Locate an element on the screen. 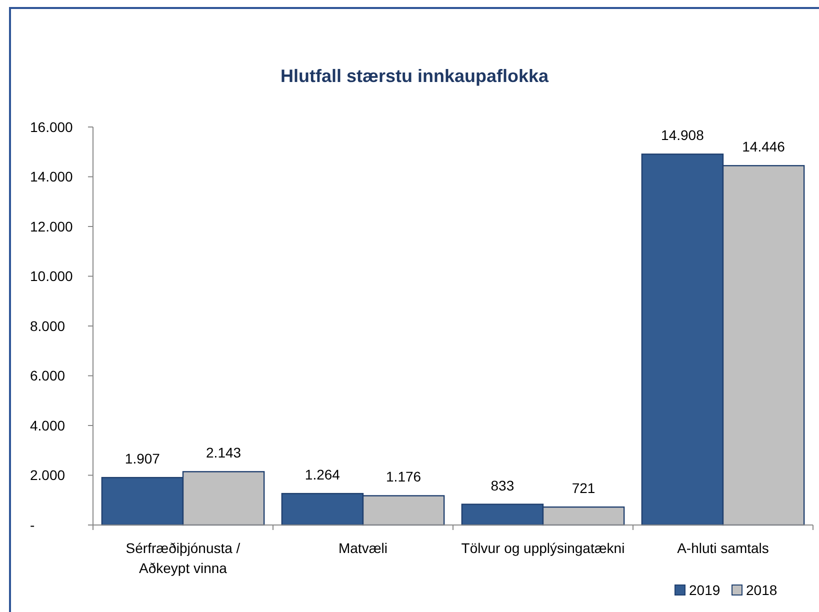  chart-title: Hlutfall stærstu innkaupaflokka is located at coordinates (415, 76).